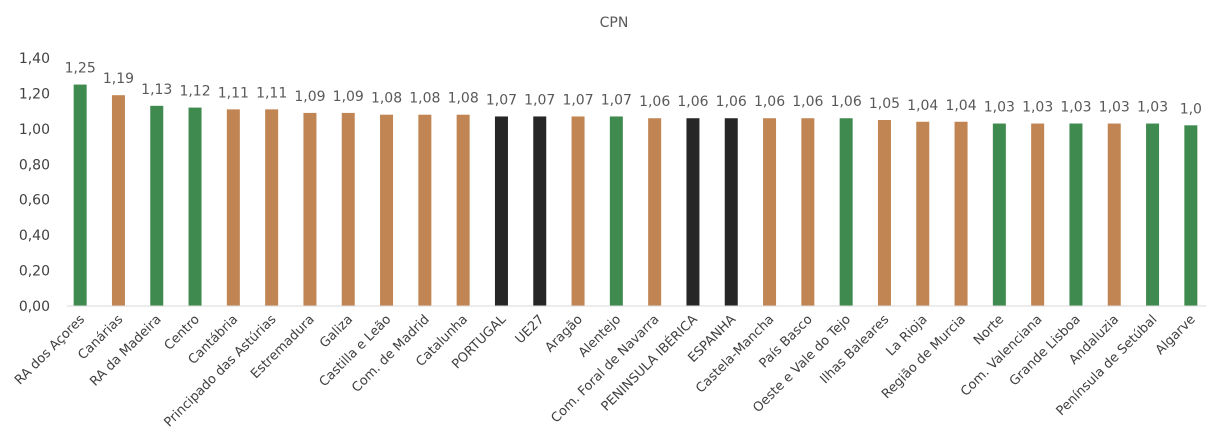 This screenshot has height=439, width=1209. Describe the element at coordinates (1191, 109) in the screenshot. I see `data-label: 1,0` at that location.